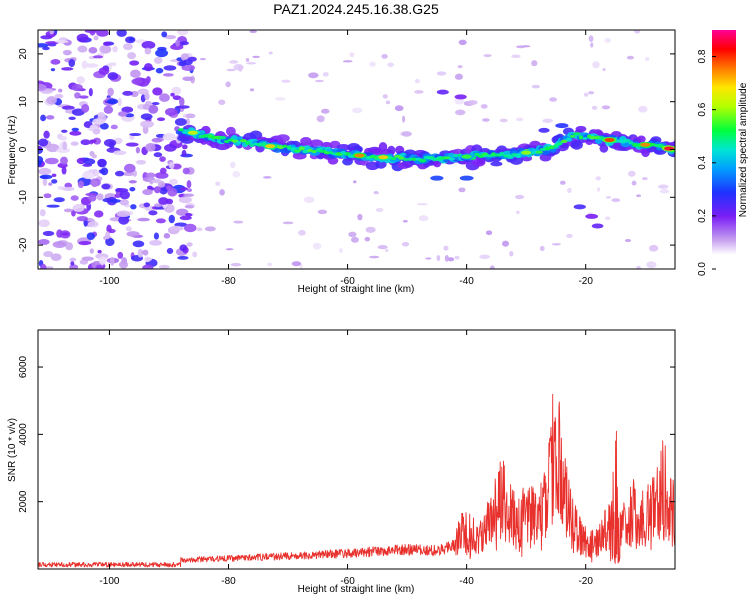 This screenshot has width=750, height=600. What do you see at coordinates (645, 144) in the screenshot?
I see `signal-peak` at bounding box center [645, 144].